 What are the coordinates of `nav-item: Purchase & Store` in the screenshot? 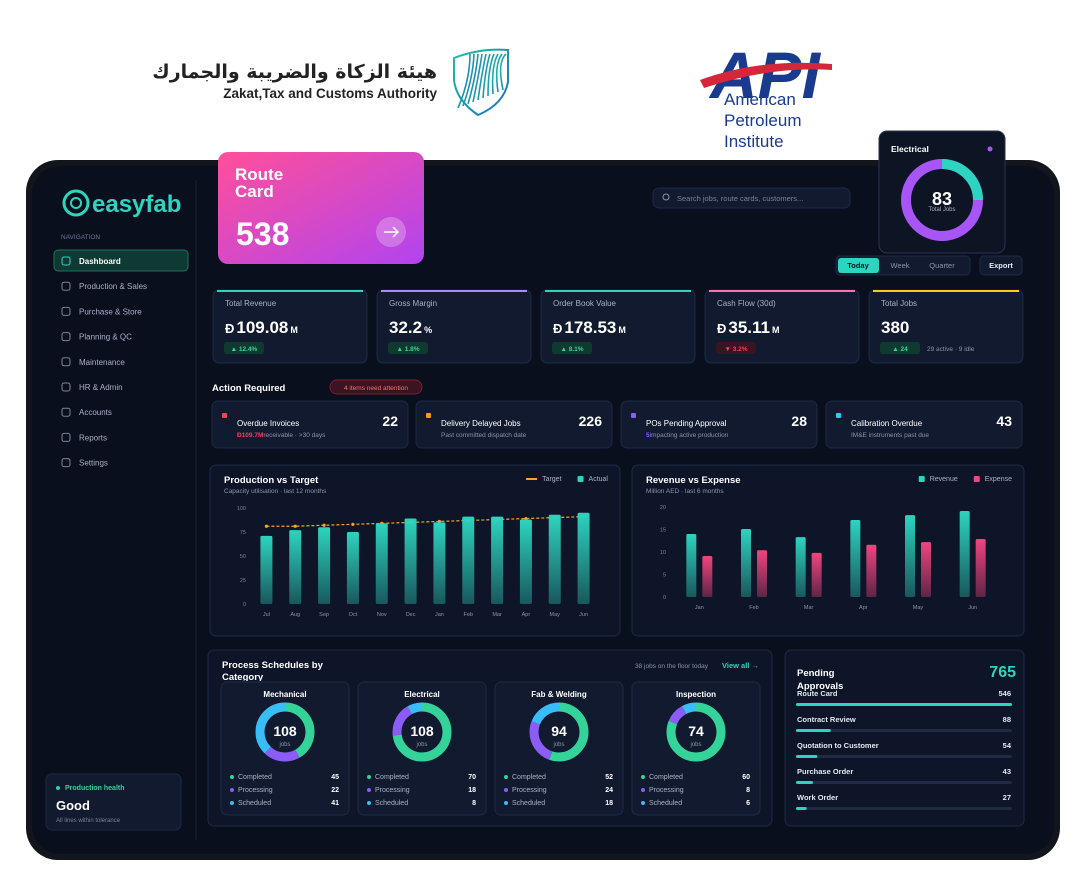 It's located at (110, 311).